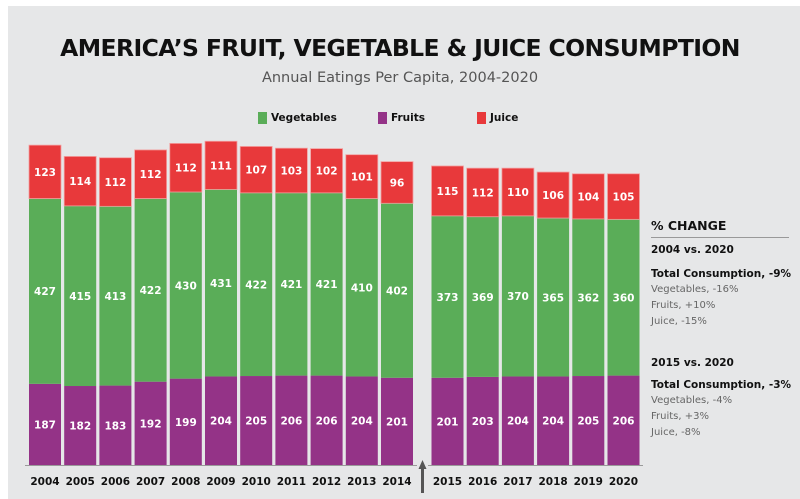 This screenshot has height=499, width=800. What do you see at coordinates (262, 118) in the screenshot?
I see `legend-swatch-vegetables` at bounding box center [262, 118].